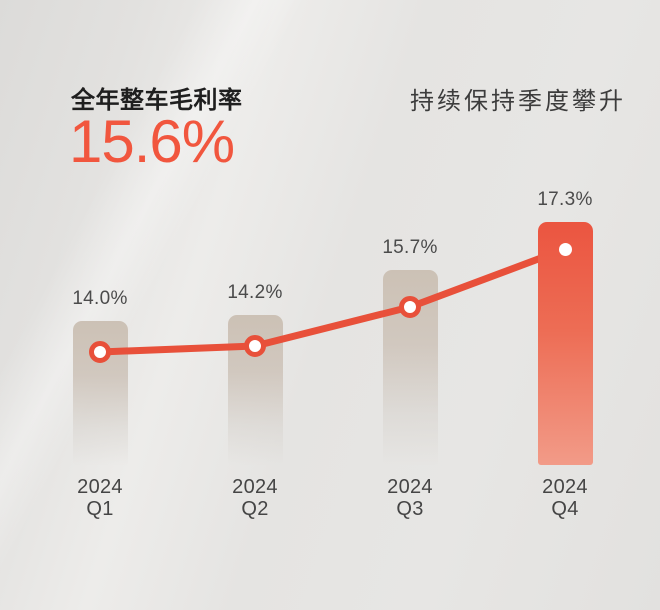  Describe the element at coordinates (410, 498) in the screenshot. I see `x-axis-label-q3: 2024 Q3` at that location.